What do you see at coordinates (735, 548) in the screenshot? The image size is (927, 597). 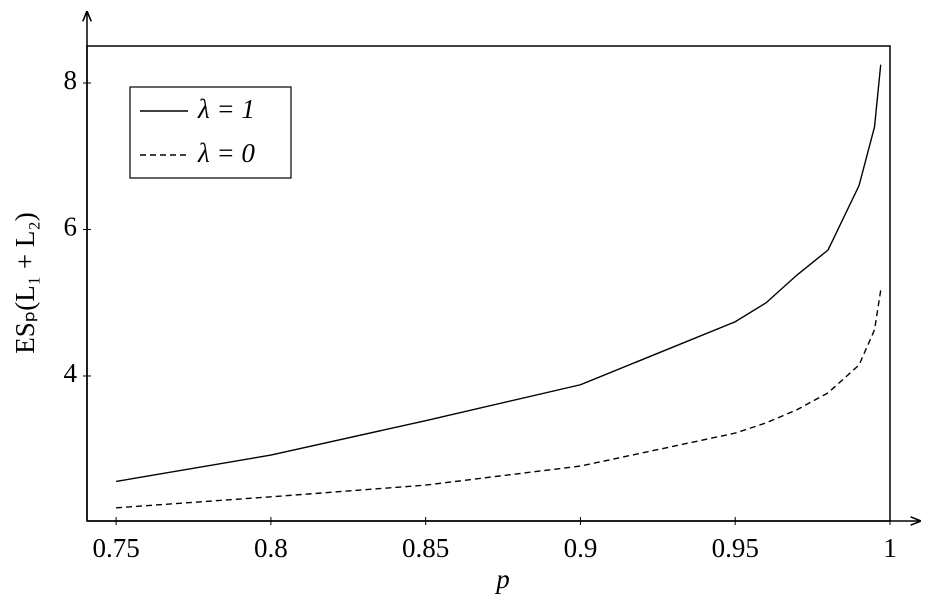 I see `x-tick-label: 0.95` at bounding box center [735, 548].